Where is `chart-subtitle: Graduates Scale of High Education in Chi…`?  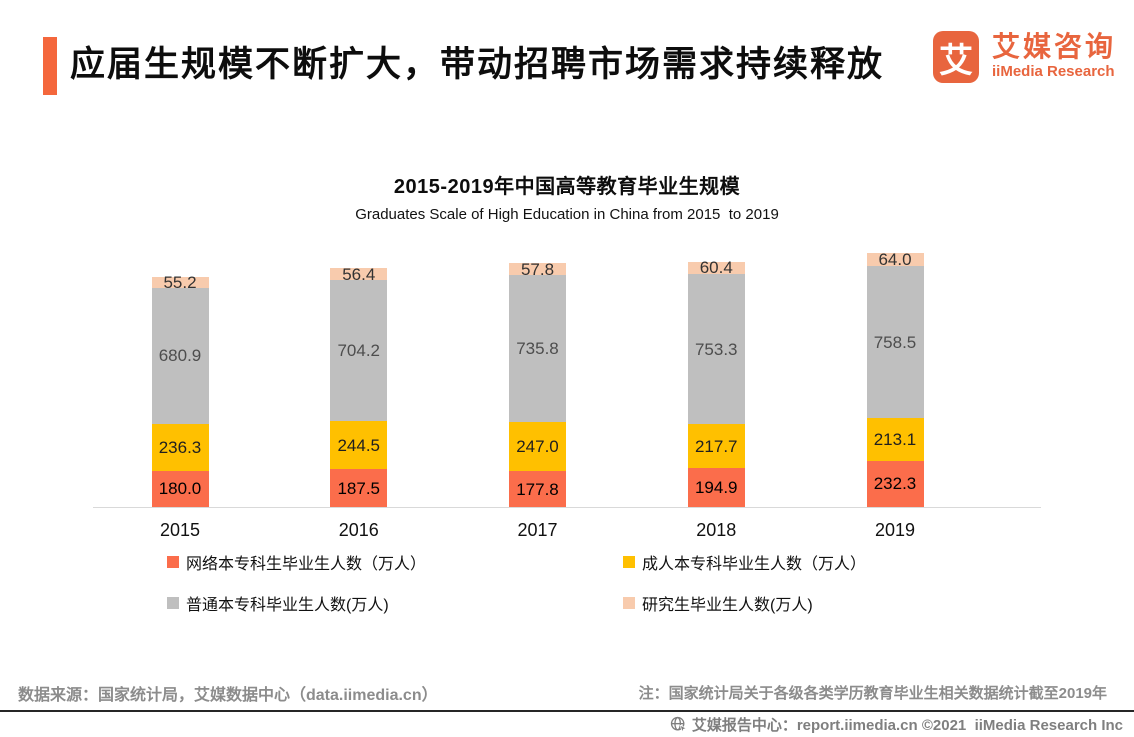
chart-subtitle: Graduates Scale of High Education in Chi… is located at coordinates (567, 214).